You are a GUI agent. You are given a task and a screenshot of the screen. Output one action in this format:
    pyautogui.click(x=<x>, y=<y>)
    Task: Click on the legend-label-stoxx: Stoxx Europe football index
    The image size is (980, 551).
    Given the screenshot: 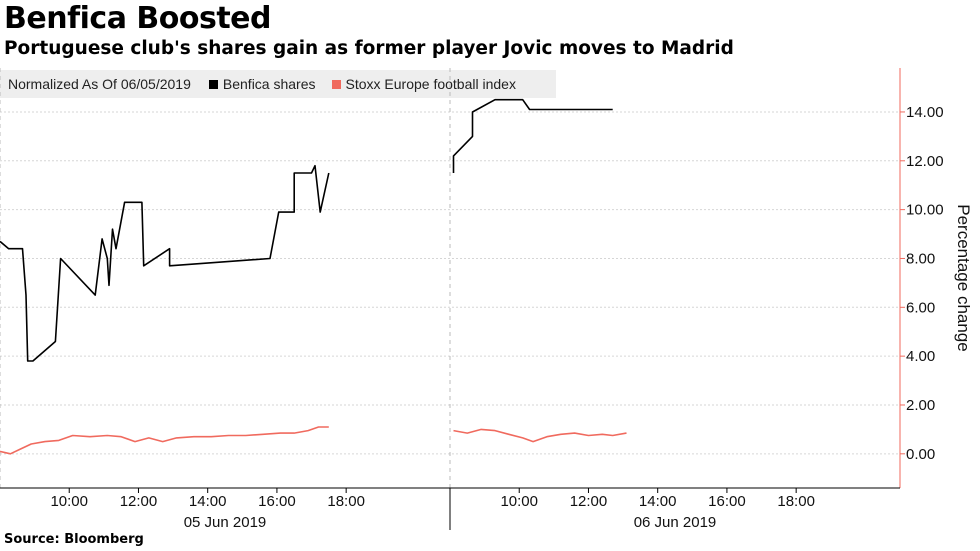 What is the action you would take?
    pyautogui.click(x=430, y=84)
    